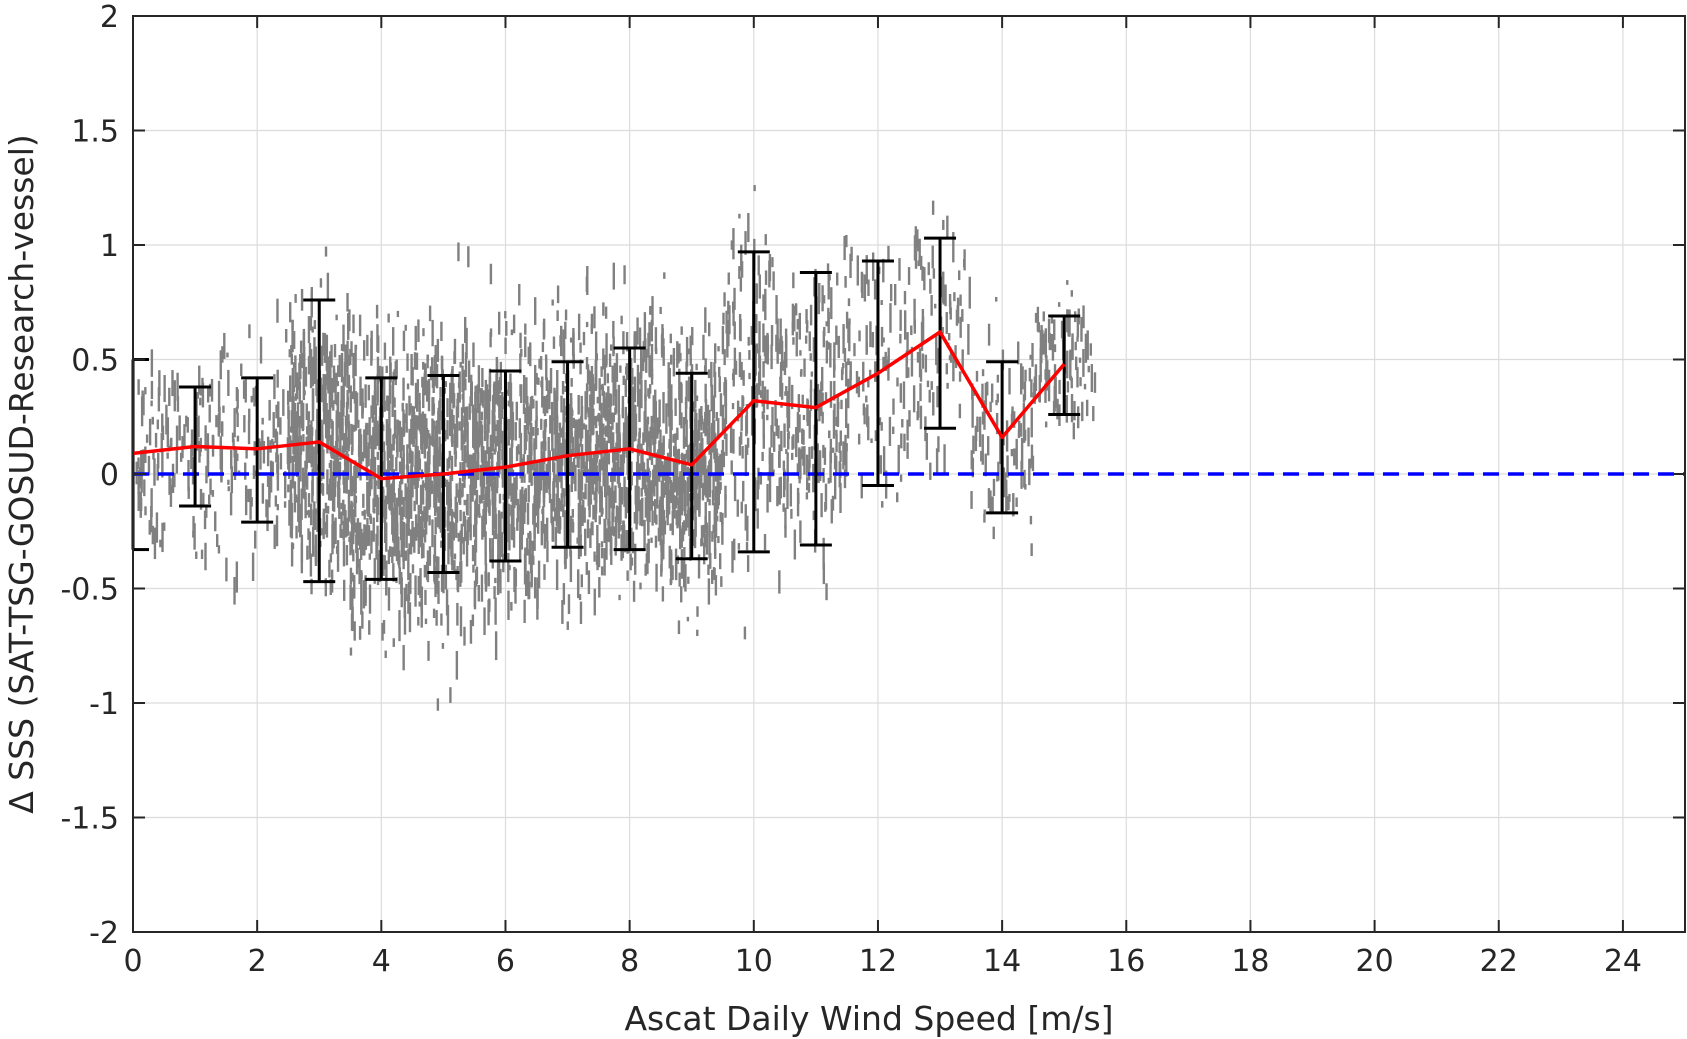 This screenshot has height=1039, width=1687. I want to click on y-tick-label: 0, so click(109, 475).